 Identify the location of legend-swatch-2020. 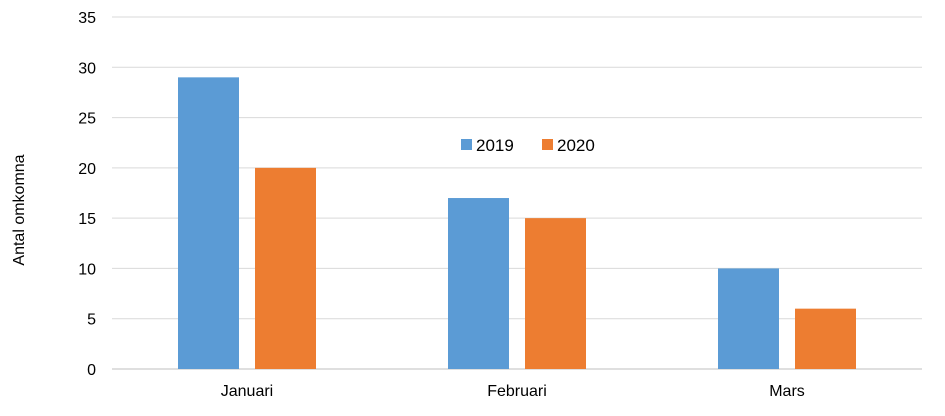
(547, 144).